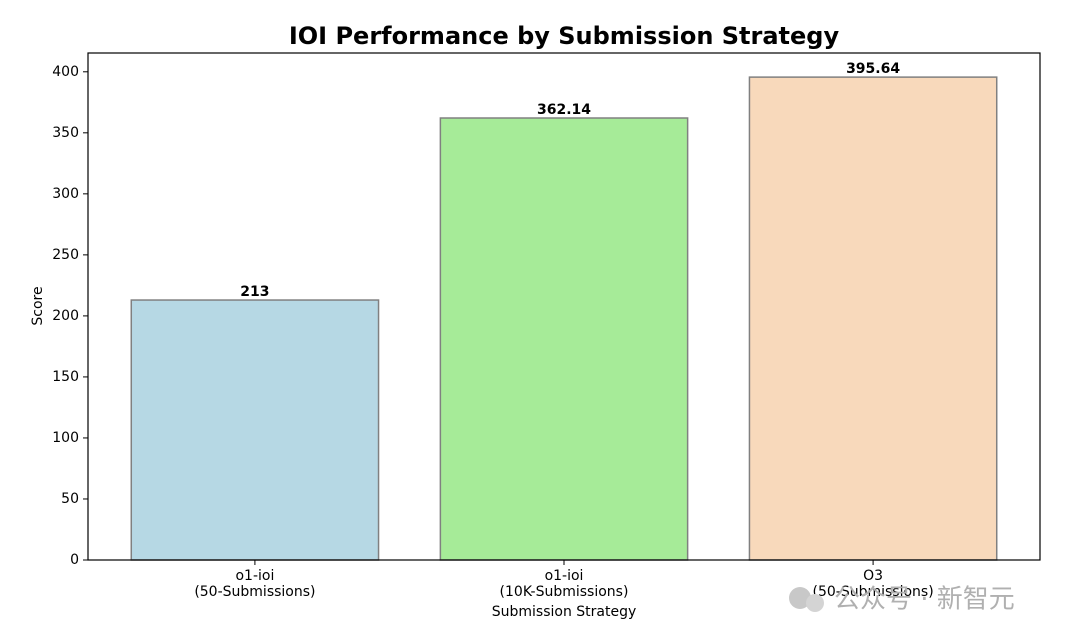 Image resolution: width=1080 pixels, height=642 pixels. What do you see at coordinates (65, 377) in the screenshot?
I see `y-tick-label: 150` at bounding box center [65, 377].